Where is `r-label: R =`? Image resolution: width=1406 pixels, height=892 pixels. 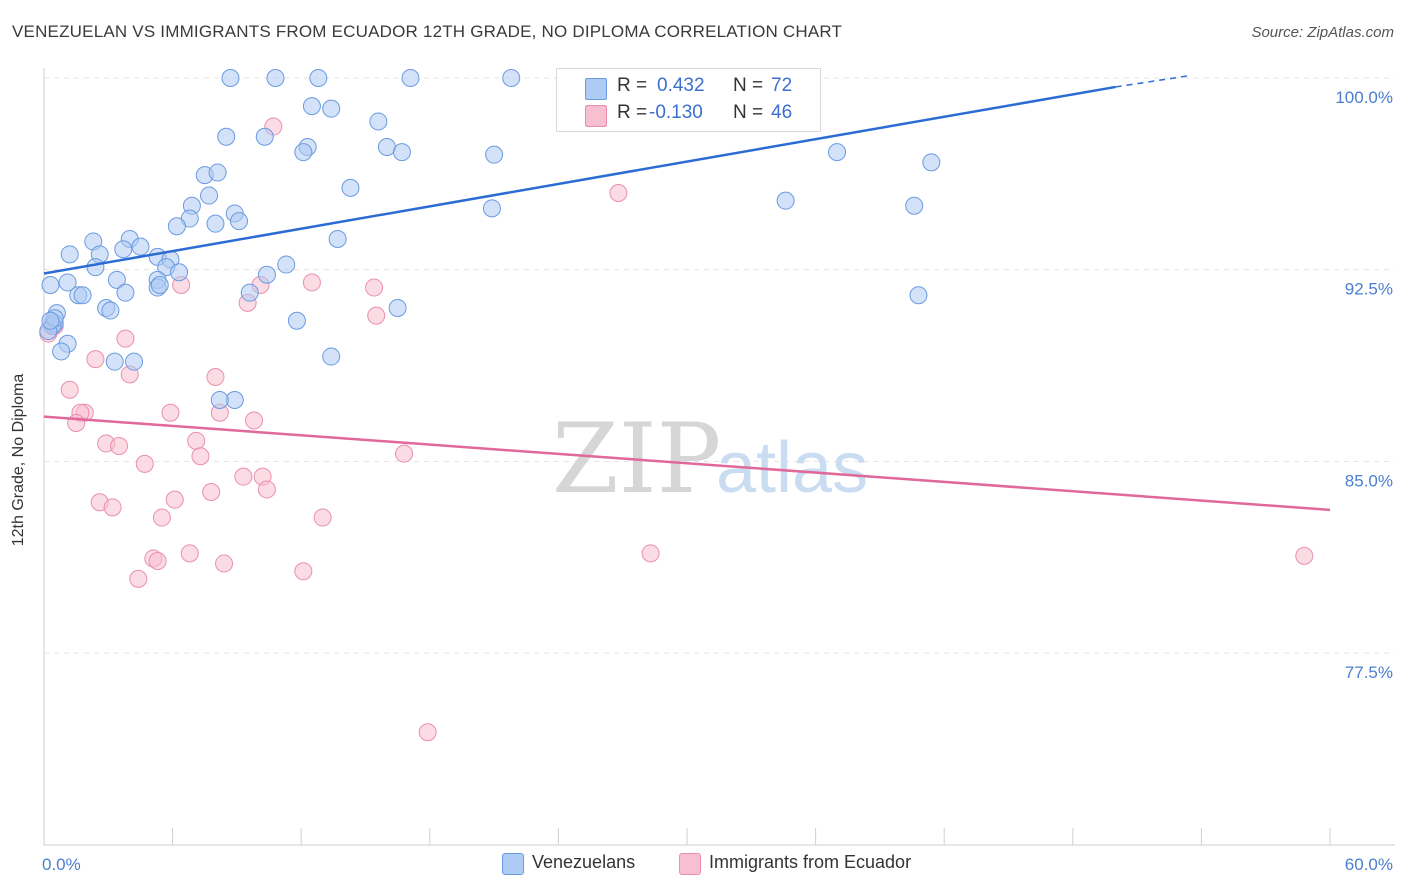
r-label: R = is located at coordinates (632, 85).